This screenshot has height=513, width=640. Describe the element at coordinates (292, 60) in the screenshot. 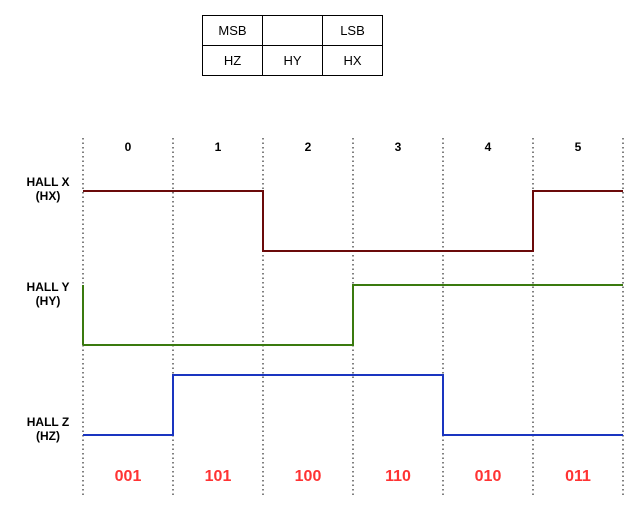

I see `bit-sensor-row: HZ HY HX` at that location.